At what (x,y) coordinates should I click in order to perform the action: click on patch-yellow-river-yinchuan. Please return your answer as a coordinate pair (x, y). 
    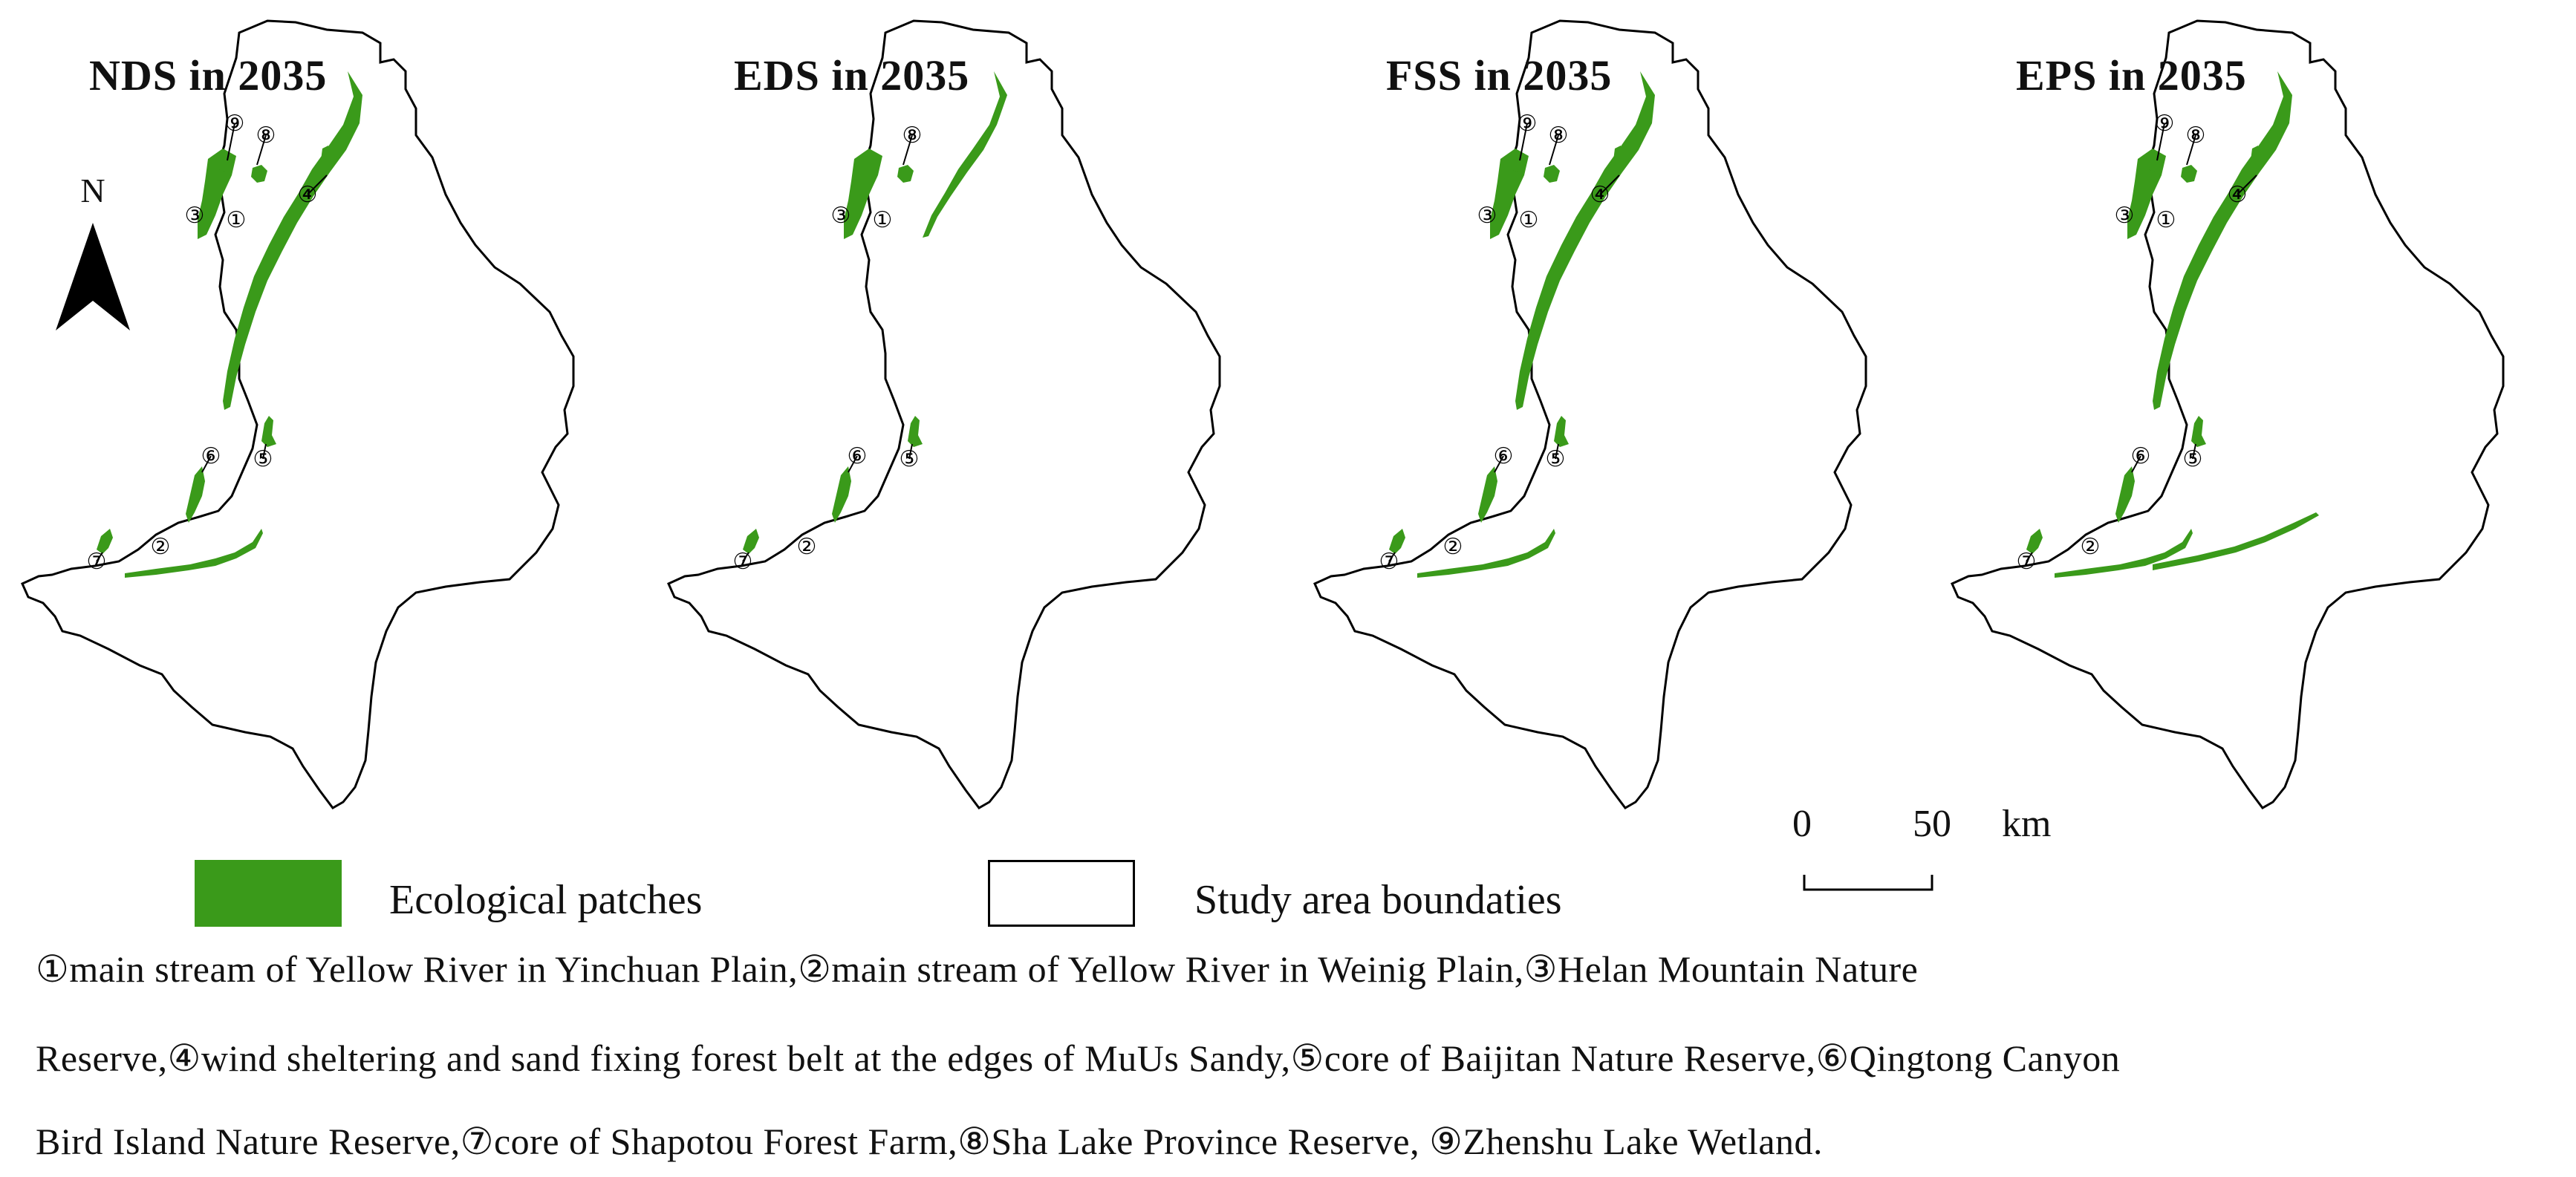
    Looking at the image, I should click on (965, 154).